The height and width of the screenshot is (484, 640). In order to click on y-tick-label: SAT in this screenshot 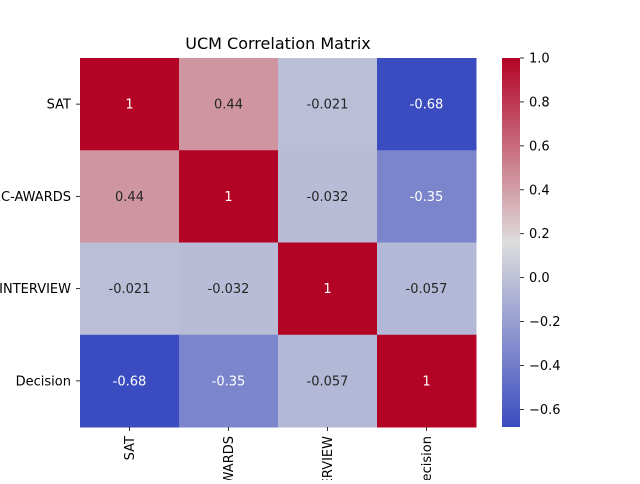, I will do `click(59, 105)`.